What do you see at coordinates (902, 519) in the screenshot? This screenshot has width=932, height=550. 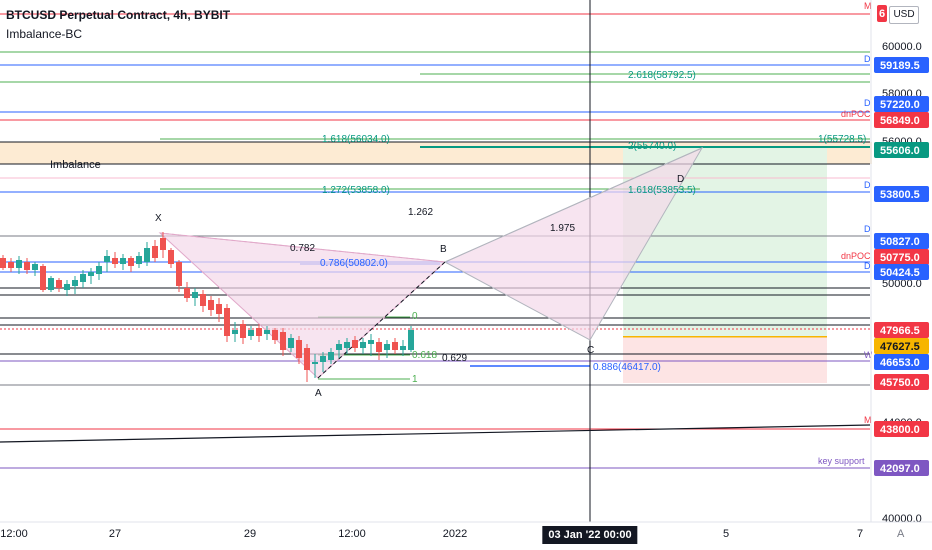 I see `price-tick: 40000.0` at bounding box center [902, 519].